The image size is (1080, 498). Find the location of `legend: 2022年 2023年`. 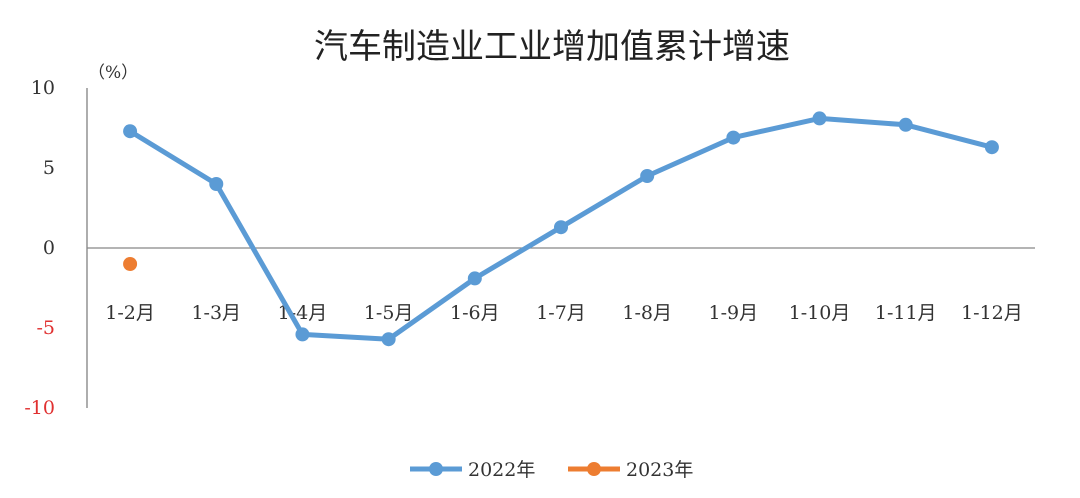

legend: 2022年 2023年 is located at coordinates (551, 470).